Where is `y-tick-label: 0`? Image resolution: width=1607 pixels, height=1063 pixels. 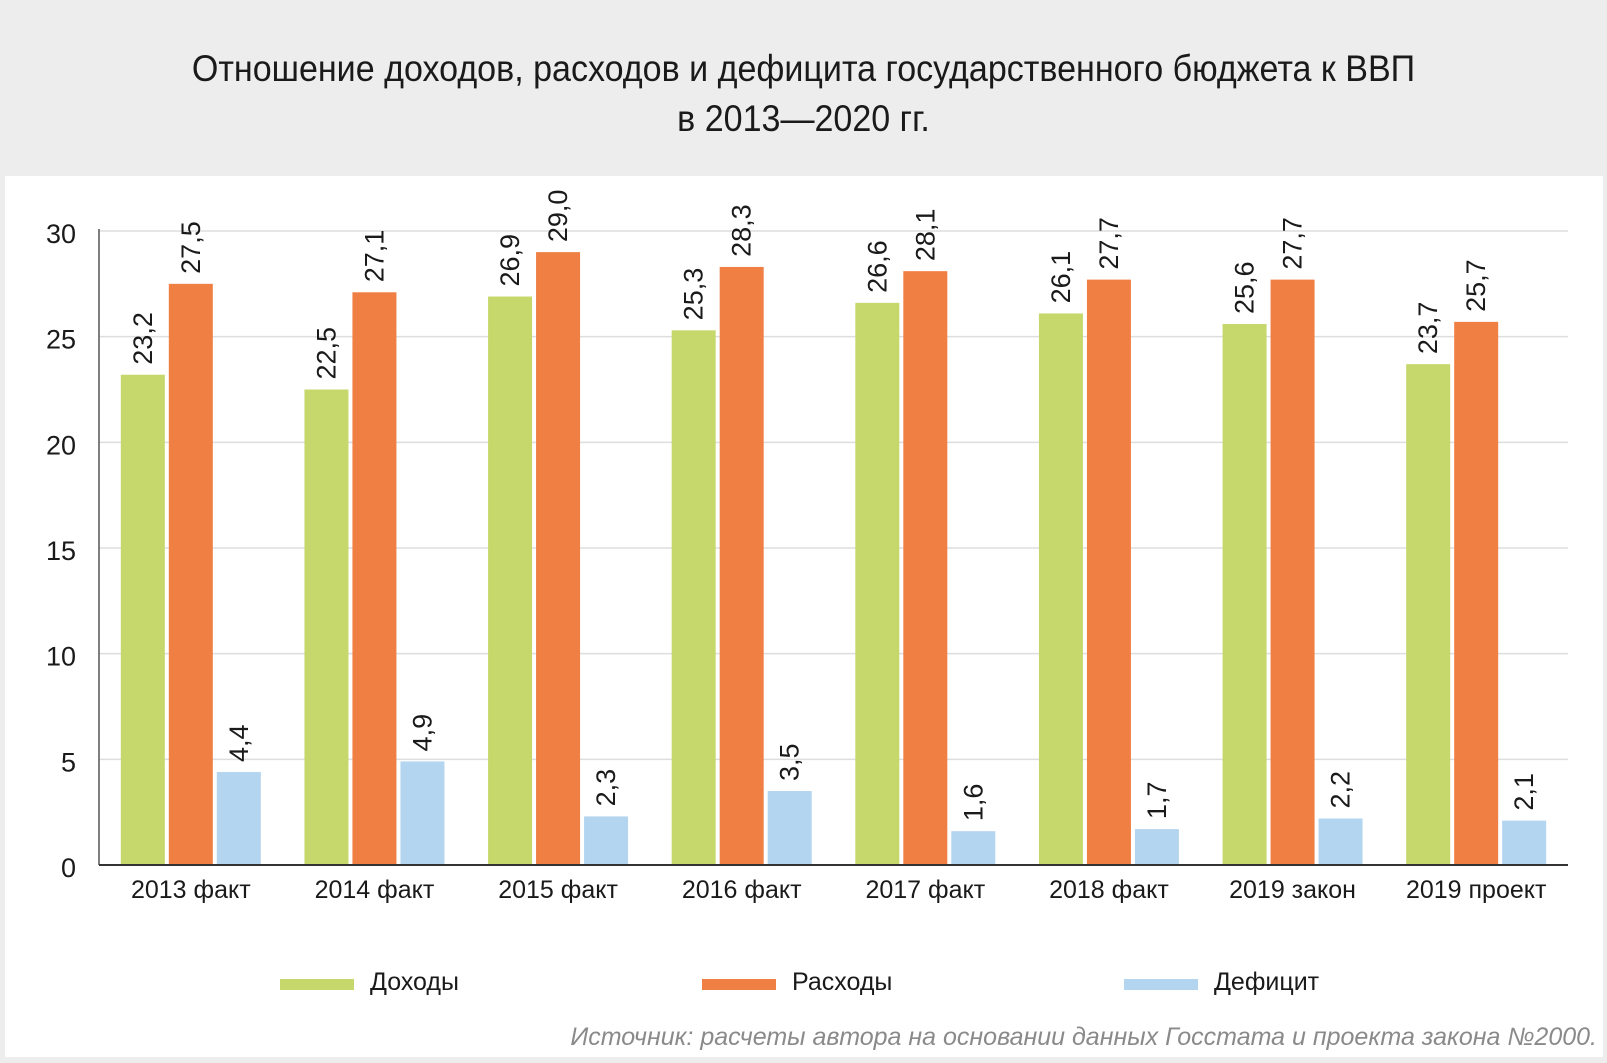
y-tick-label: 0 is located at coordinates (68, 868).